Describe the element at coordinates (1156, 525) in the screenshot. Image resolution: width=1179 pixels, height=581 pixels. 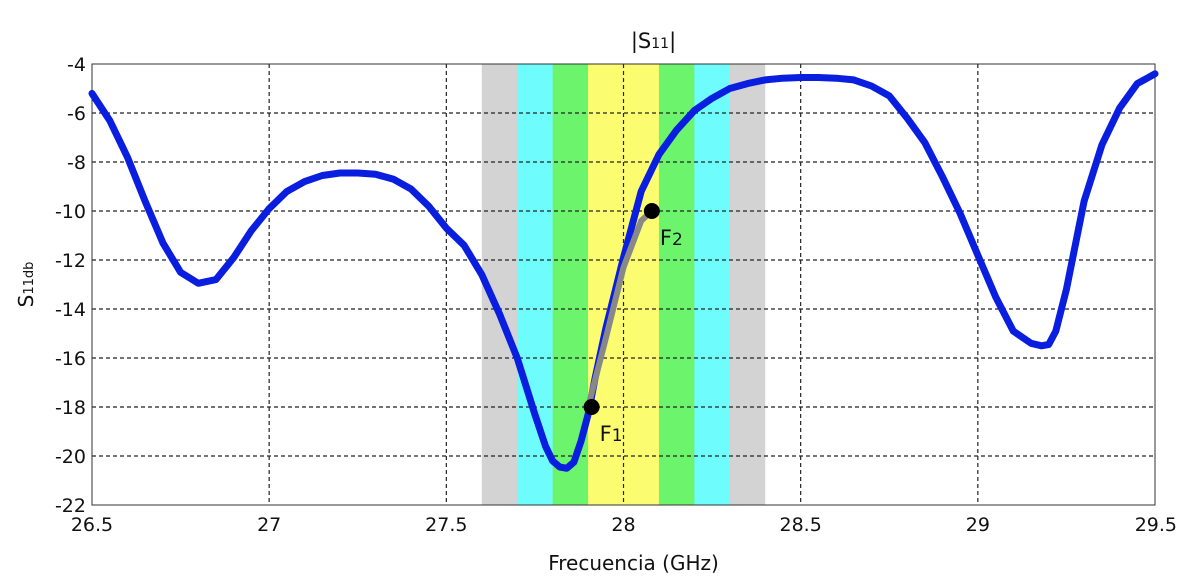
I see `x-tick-label: 29.5` at that location.